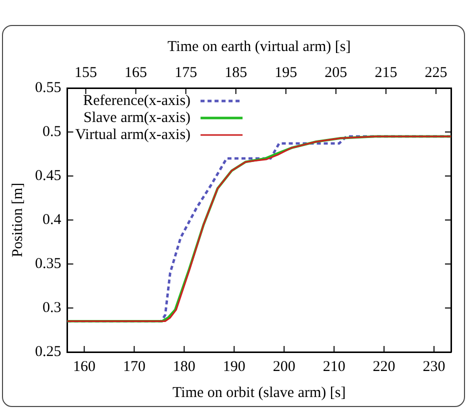  What do you see at coordinates (52, 308) in the screenshot?
I see `y-tick-label: 0.3` at bounding box center [52, 308].